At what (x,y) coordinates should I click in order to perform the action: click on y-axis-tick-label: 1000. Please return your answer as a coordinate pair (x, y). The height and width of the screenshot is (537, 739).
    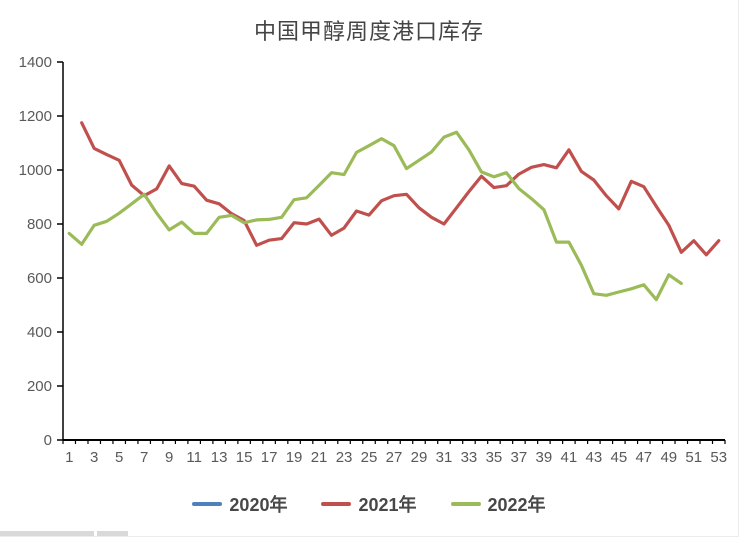
    Looking at the image, I should click on (35, 170).